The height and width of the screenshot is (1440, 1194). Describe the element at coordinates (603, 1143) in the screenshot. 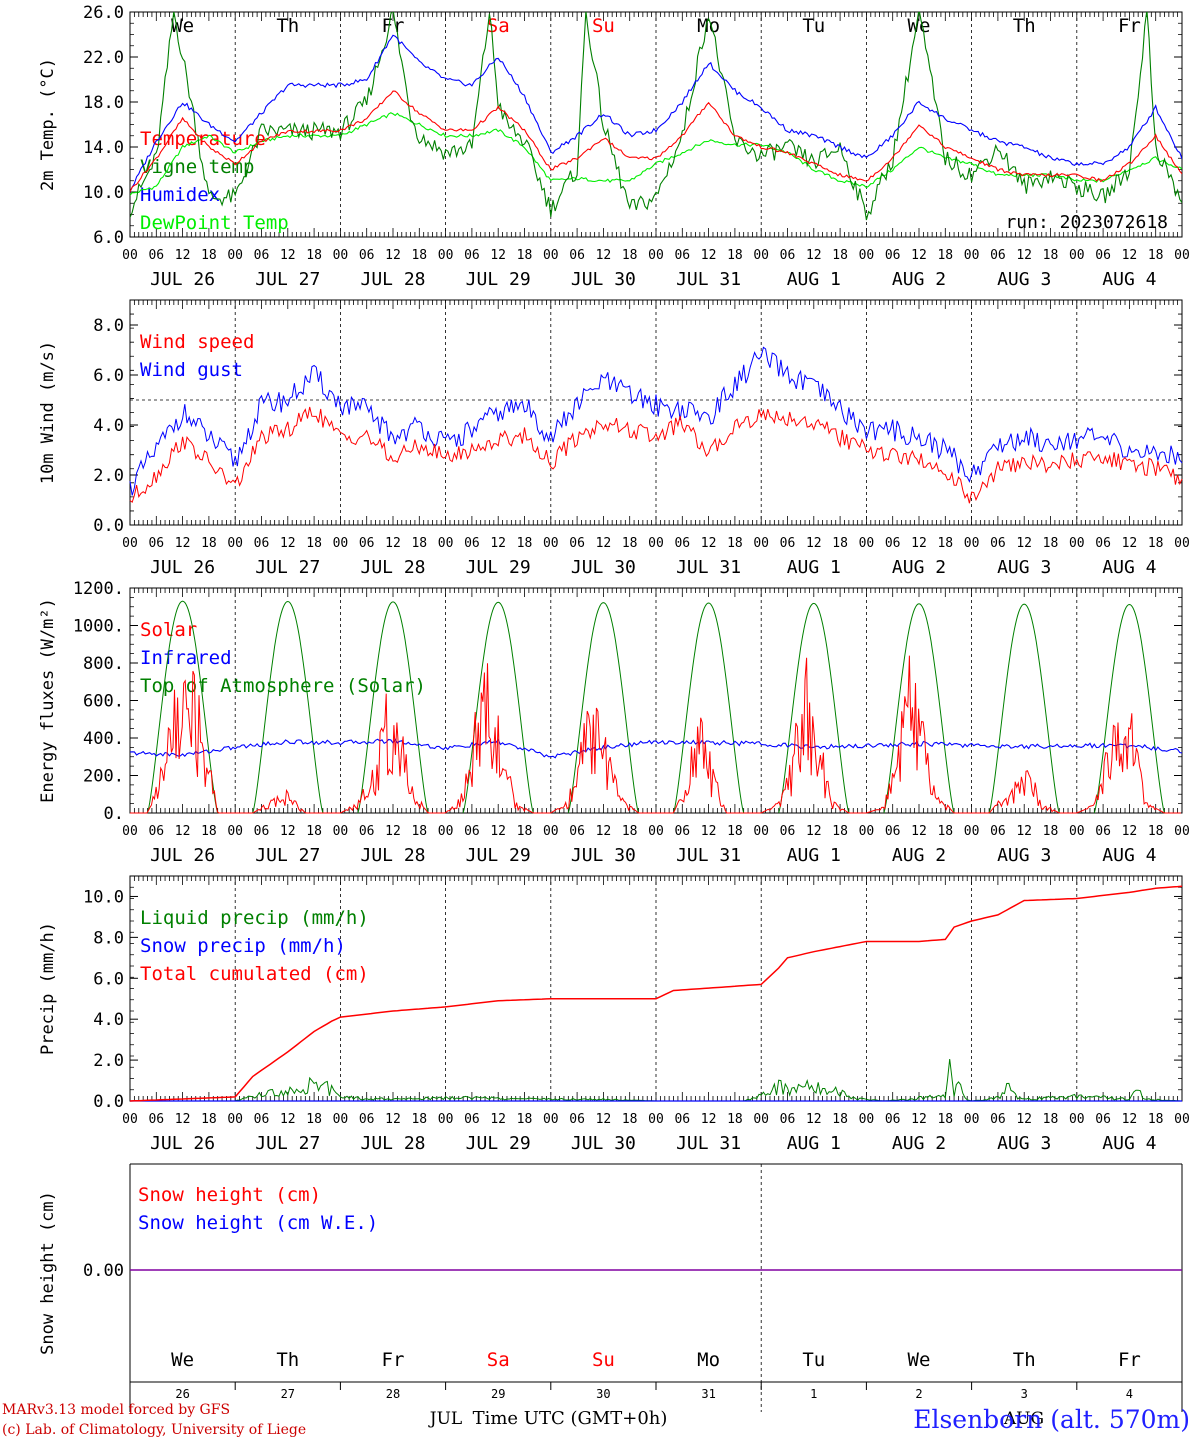

I see `precip-date-label: JUL 30` at that location.